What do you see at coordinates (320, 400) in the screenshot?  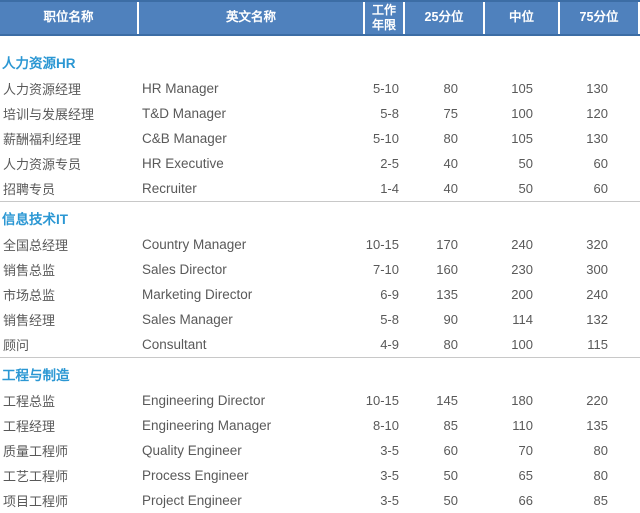 I see `table-row: 工程总监 Engineering Director 10-15 145 180 220` at bounding box center [320, 400].